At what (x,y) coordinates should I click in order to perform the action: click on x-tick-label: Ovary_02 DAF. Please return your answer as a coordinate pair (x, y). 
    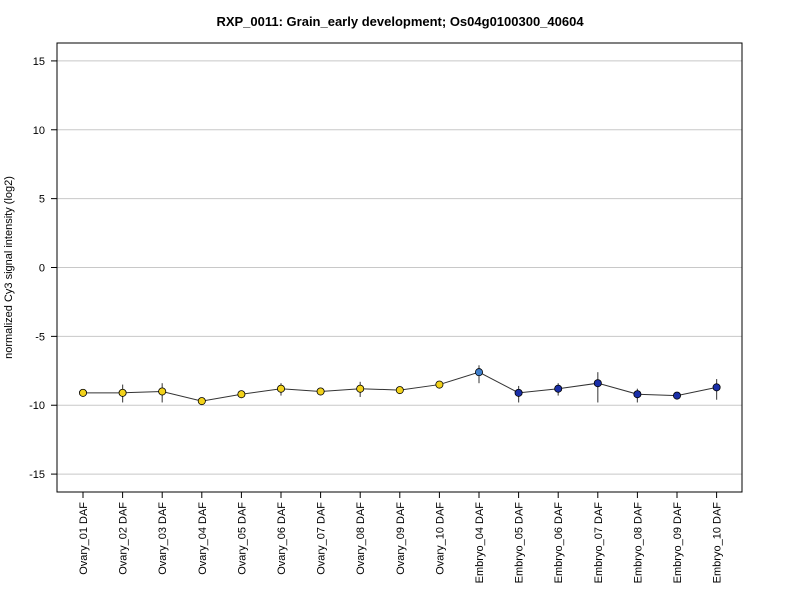
    Looking at the image, I should click on (124, 538).